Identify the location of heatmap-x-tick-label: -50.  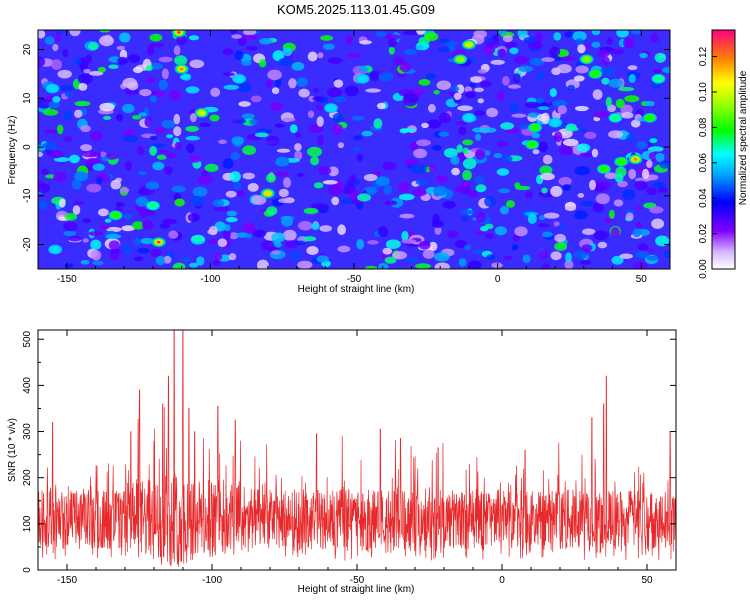
(354, 279).